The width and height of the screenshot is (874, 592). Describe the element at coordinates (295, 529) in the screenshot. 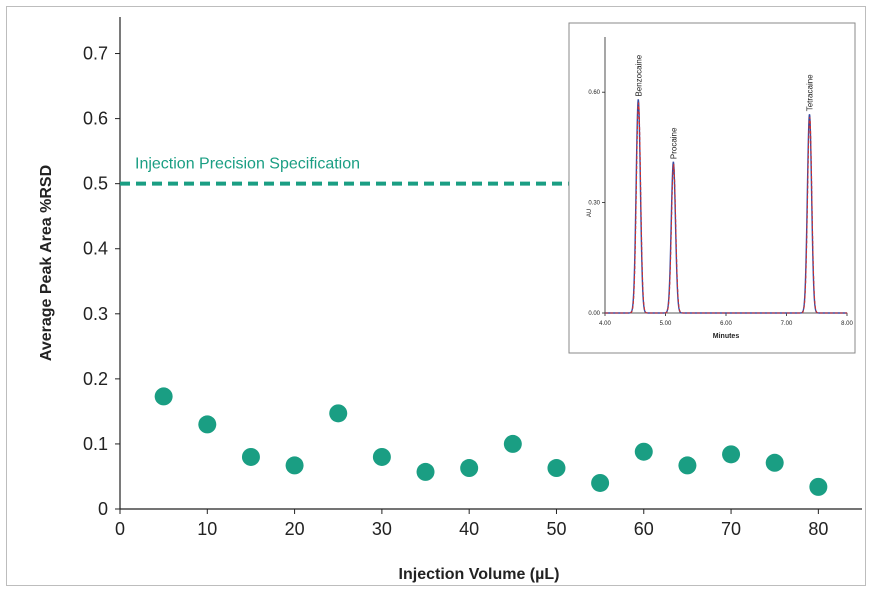

I see `x-tick-label: 20` at that location.